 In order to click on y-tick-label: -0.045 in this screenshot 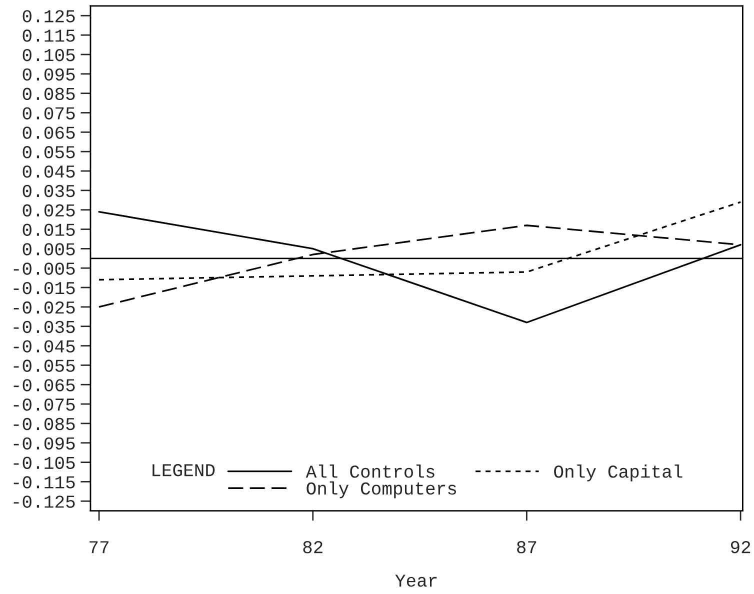, I will do `click(44, 346)`.